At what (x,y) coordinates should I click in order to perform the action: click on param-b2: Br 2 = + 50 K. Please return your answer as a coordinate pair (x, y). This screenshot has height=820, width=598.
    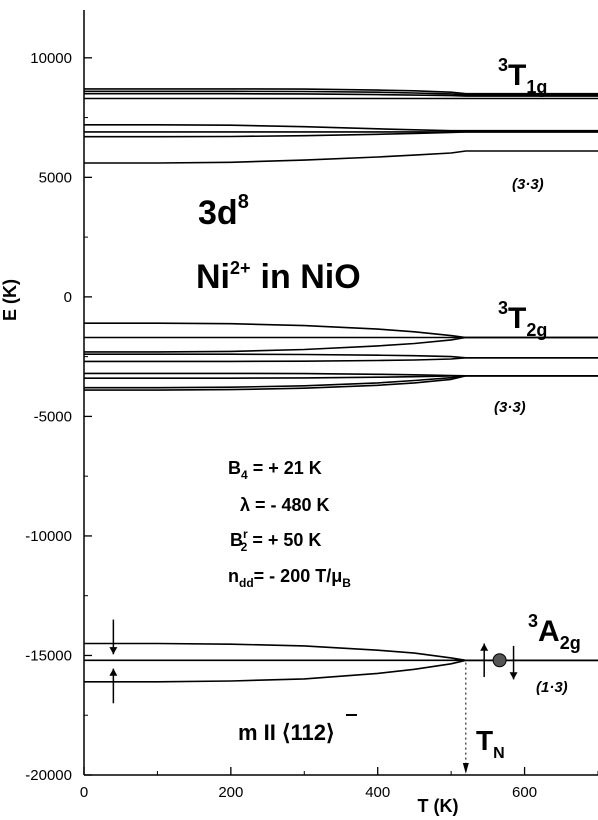
    Looking at the image, I should click on (275, 540).